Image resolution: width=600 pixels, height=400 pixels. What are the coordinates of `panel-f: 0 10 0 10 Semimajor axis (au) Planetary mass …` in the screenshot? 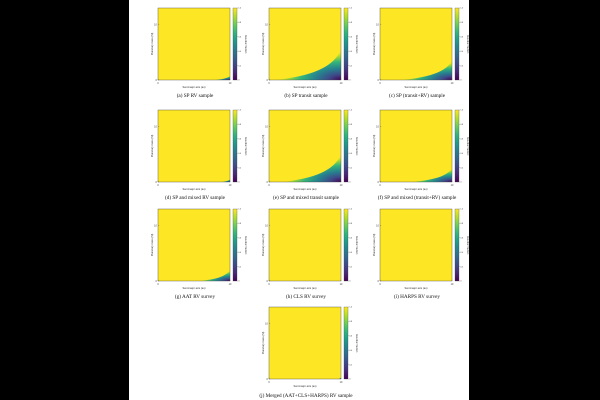 It's located at (417, 153).